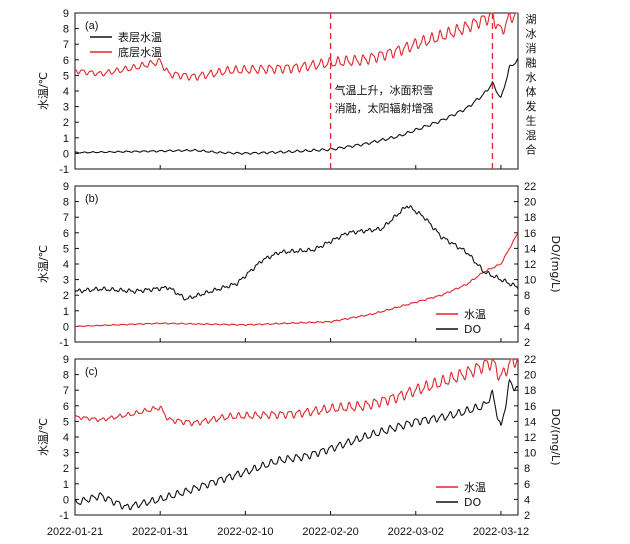 Image resolution: width=630 pixels, height=544 pixels. Describe the element at coordinates (91, 372) in the screenshot. I see `panel-label: (c)` at that location.